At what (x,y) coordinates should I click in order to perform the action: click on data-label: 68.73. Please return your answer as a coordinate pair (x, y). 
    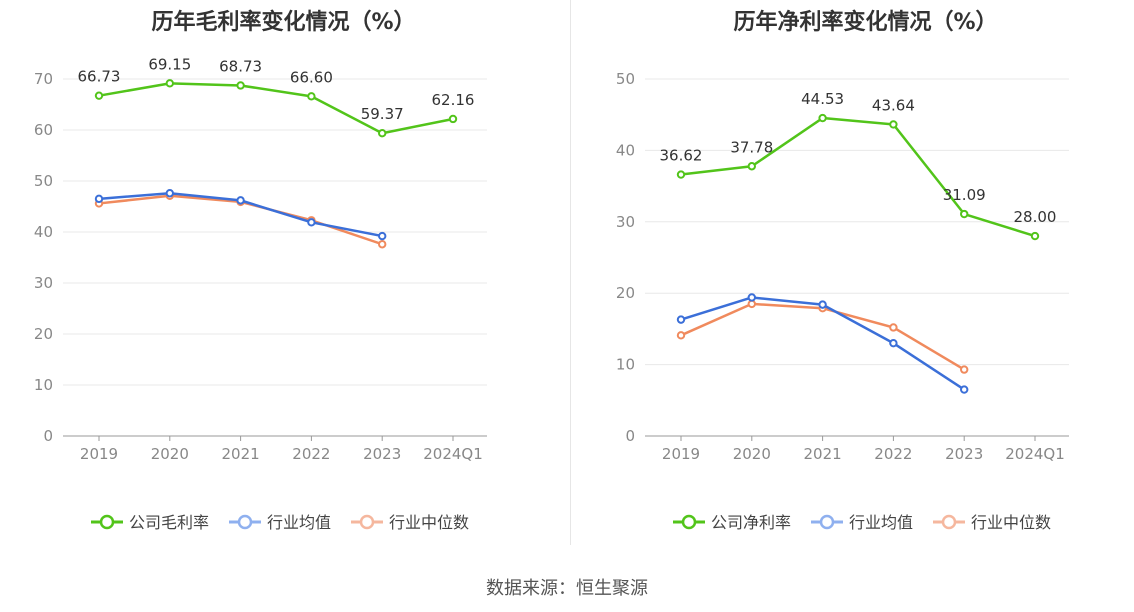
    Looking at the image, I should click on (240, 66).